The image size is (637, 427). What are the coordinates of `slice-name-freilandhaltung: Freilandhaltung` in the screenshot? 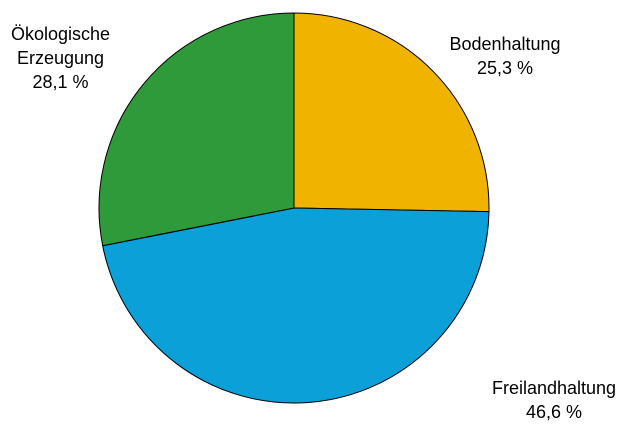 It's located at (554, 388).